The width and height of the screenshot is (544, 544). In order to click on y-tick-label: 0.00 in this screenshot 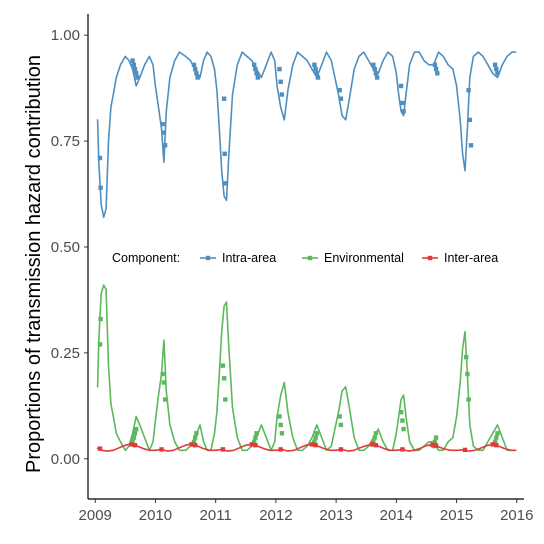, I will do `click(65, 459)`.